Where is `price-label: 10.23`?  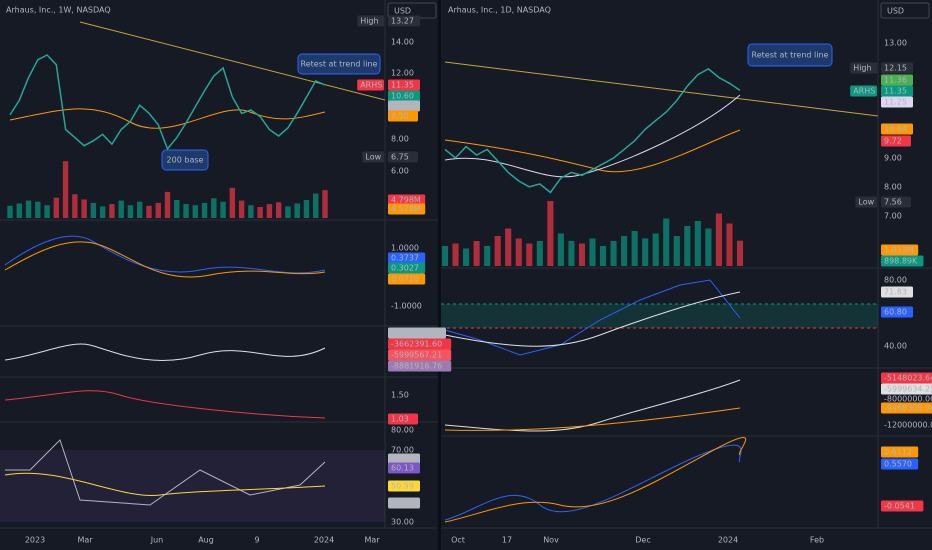
price-label: 10.23 is located at coordinates (402, 106).